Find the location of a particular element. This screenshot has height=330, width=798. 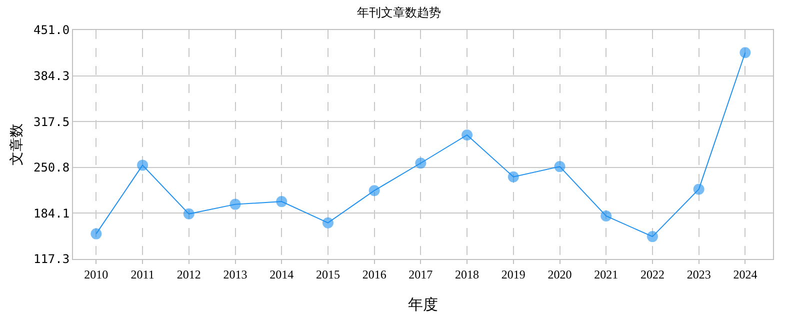

x-tick-label: 2018 is located at coordinates (467, 274).